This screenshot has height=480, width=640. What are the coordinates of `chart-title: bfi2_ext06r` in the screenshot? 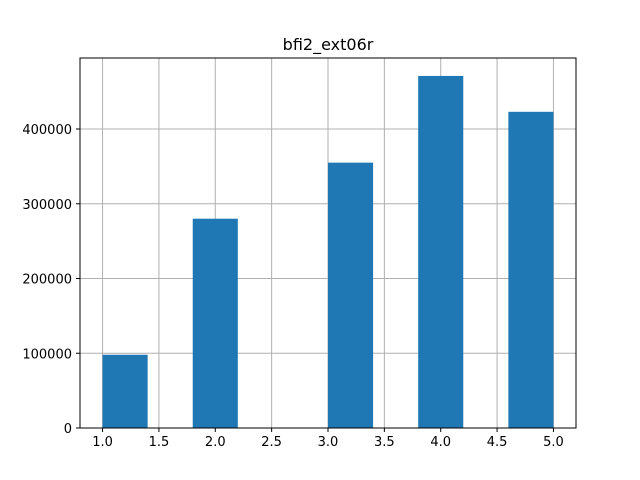 It's located at (328, 45).